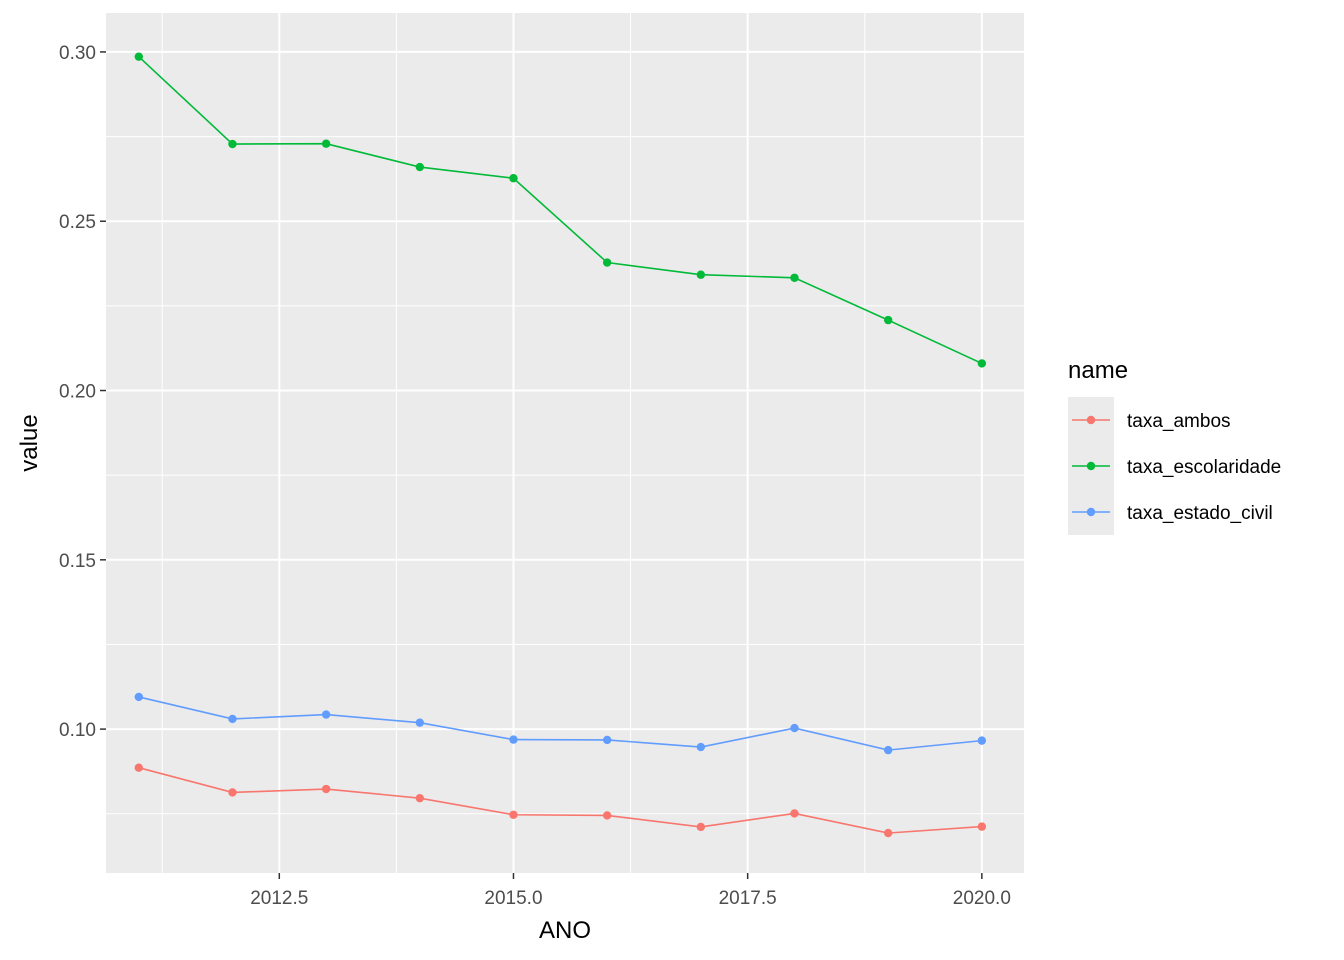 The width and height of the screenshot is (1344, 960). Describe the element at coordinates (1200, 513) in the screenshot. I see `legend-label: taxa_estado_civil` at that location.